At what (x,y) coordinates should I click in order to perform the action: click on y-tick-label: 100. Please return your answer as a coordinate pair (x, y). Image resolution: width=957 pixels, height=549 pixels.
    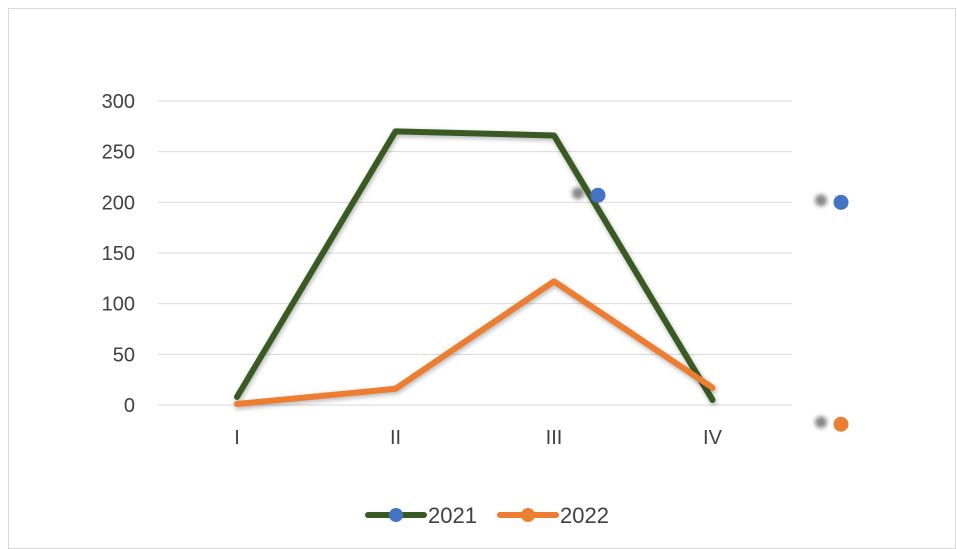
    Looking at the image, I should click on (118, 305).